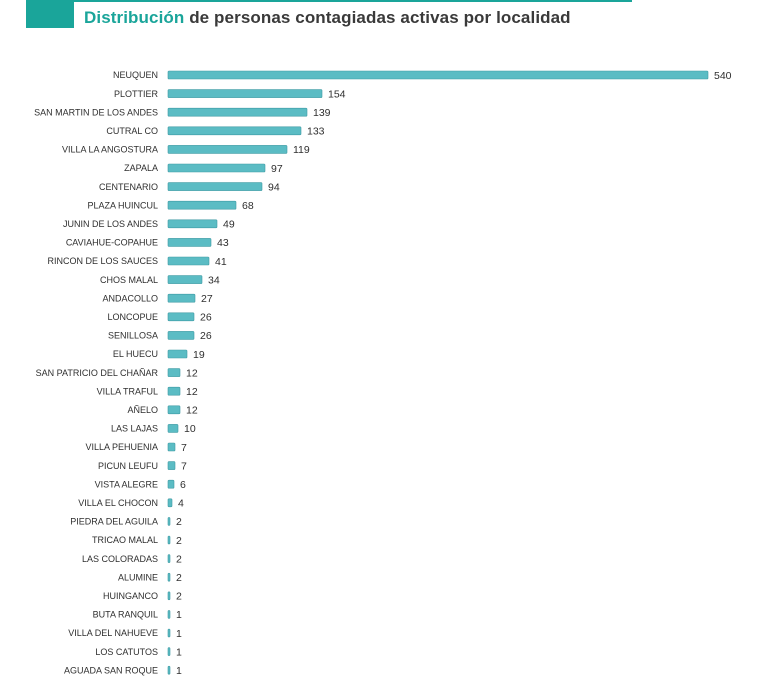 This screenshot has width=777, height=699. What do you see at coordinates (142, 410) in the screenshot?
I see `category-label: AÑELO` at bounding box center [142, 410].